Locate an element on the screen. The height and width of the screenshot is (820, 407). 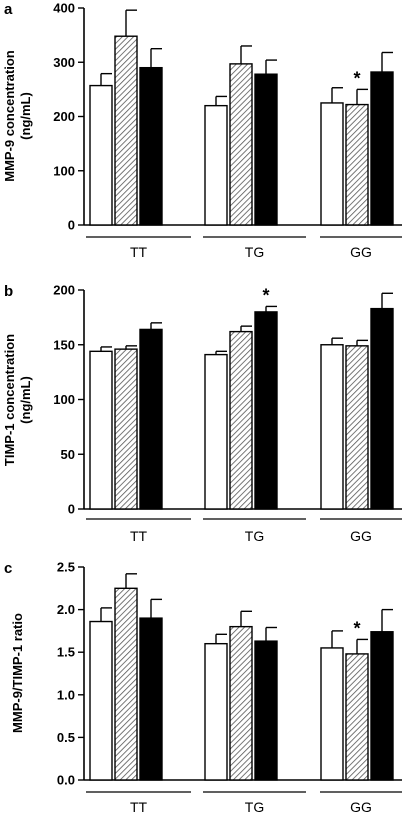
y-tick-label: 1.5 is located at coordinates (66, 652).